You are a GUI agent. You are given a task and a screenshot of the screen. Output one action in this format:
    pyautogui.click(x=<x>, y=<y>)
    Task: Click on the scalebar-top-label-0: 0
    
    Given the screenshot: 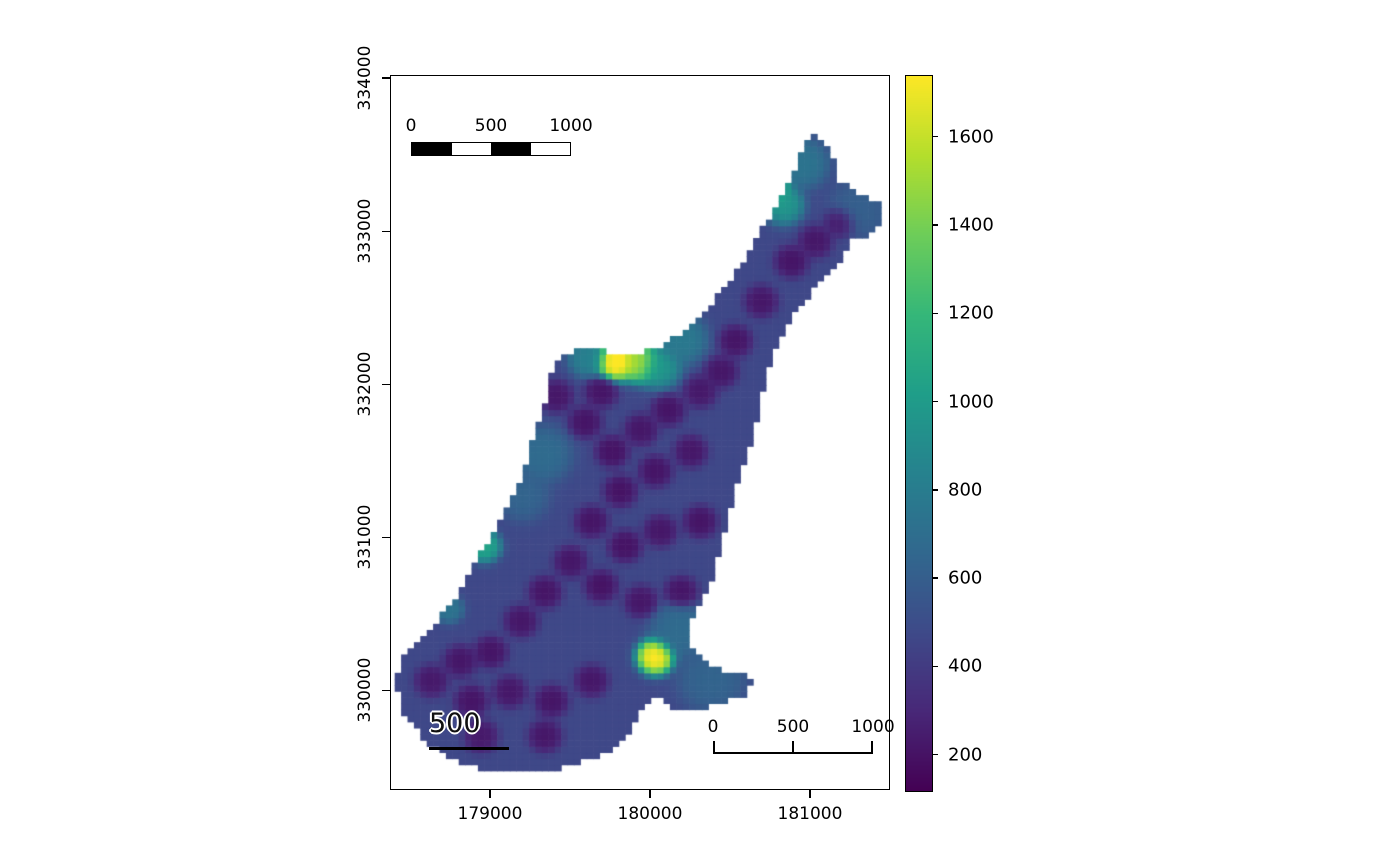 What is the action you would take?
    pyautogui.click(x=411, y=126)
    